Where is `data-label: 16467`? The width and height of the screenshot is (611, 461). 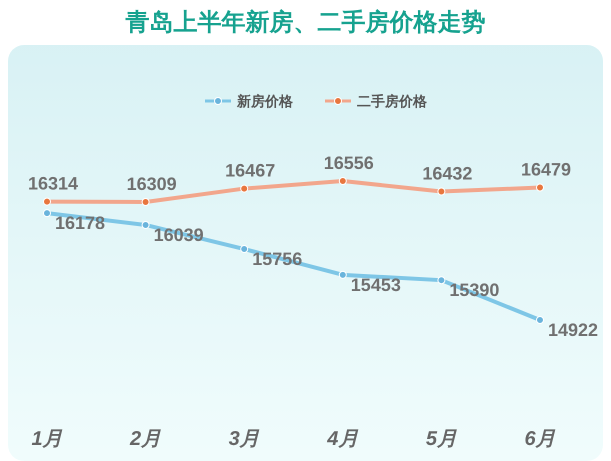 data-label: 16467 is located at coordinates (250, 170).